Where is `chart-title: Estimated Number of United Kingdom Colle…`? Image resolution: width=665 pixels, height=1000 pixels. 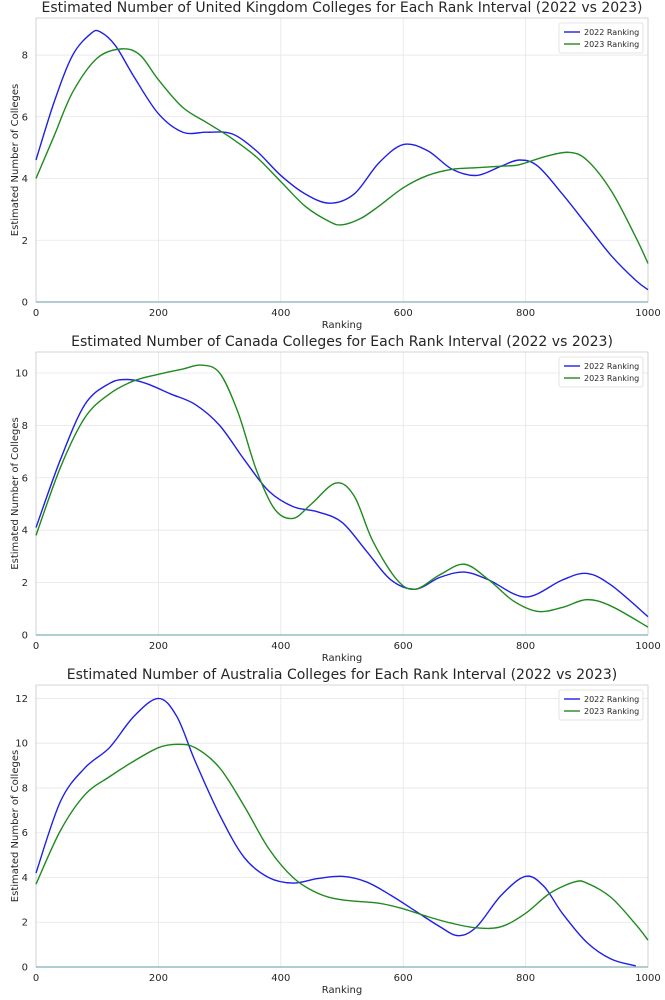
chart-title: Estimated Number of United Kingdom Colle… is located at coordinates (342, 8).